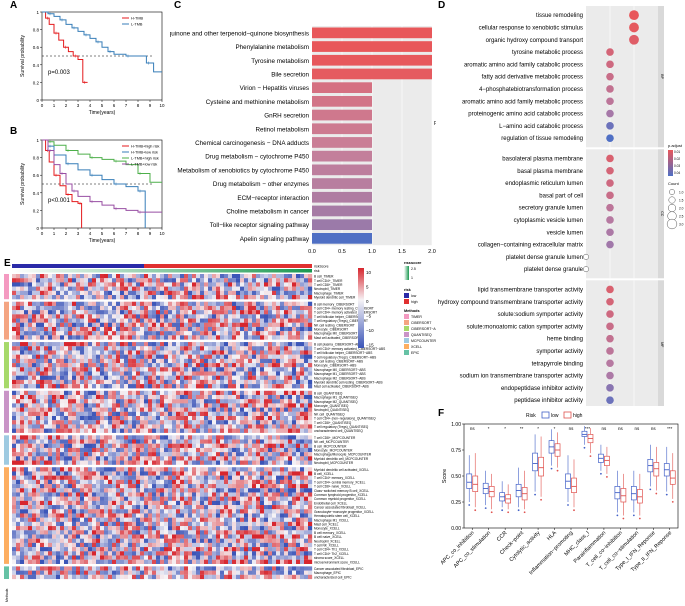  What do you see at coordinates (257, 157) in the screenshot?
I see `category-label: Drug metabolism − cytochrome P450` at bounding box center [257, 157].